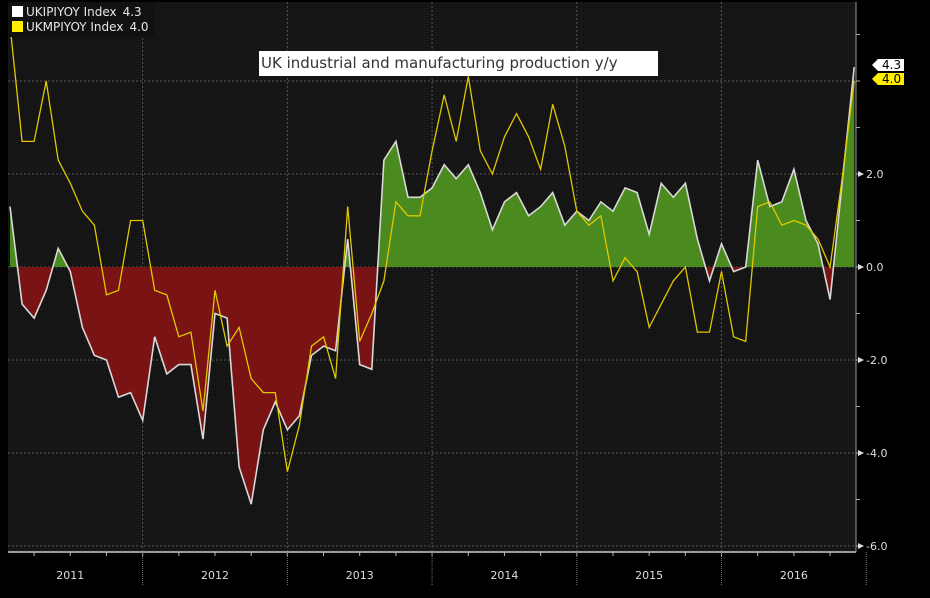 This screenshot has width=930, height=598. I want to click on legend-swatch-ukipiyoy, so click(17, 11).